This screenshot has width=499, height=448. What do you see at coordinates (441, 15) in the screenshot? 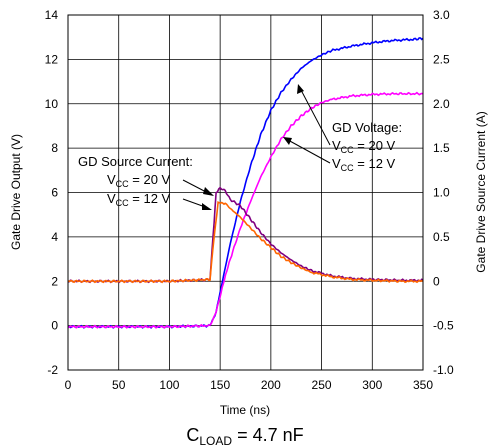
I see `y-right-tick-label: 3.0` at bounding box center [441, 15].